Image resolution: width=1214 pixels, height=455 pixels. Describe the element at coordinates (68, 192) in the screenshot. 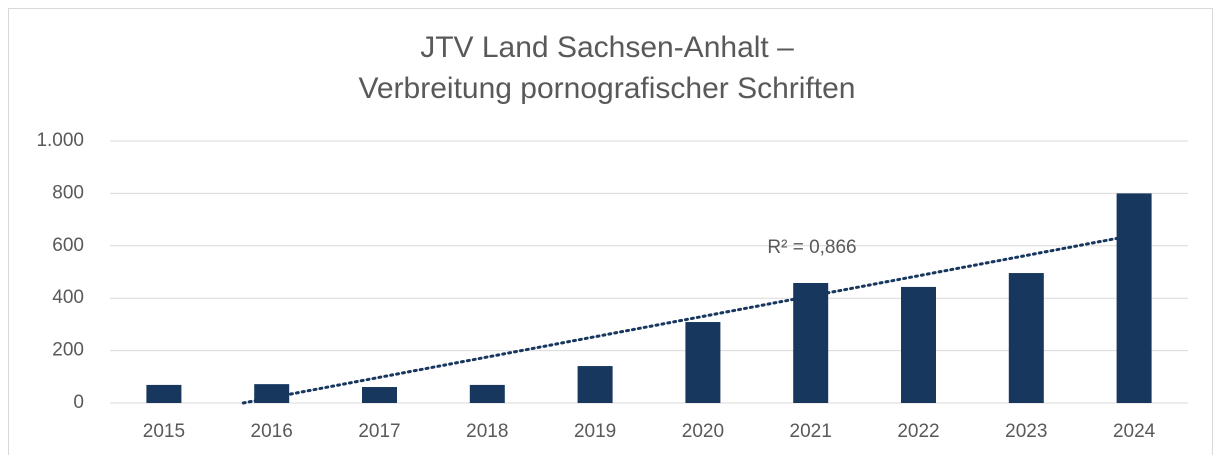

I see `y-tick-label: 800` at that location.